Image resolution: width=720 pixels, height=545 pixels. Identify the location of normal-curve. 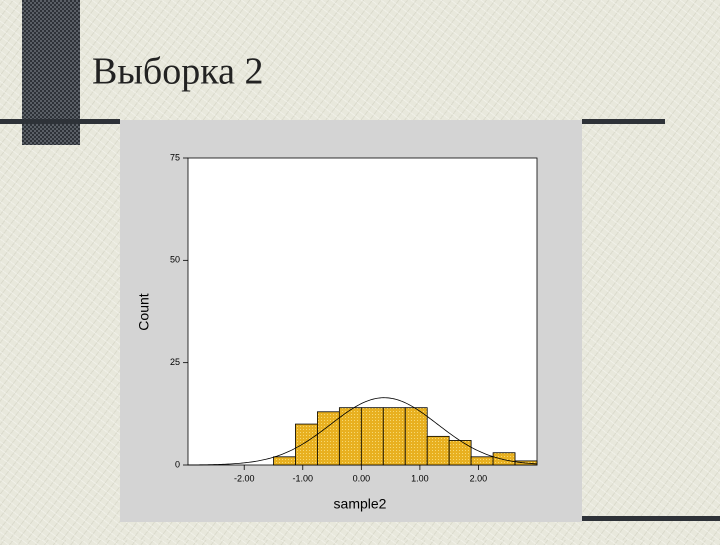
(362, 431).